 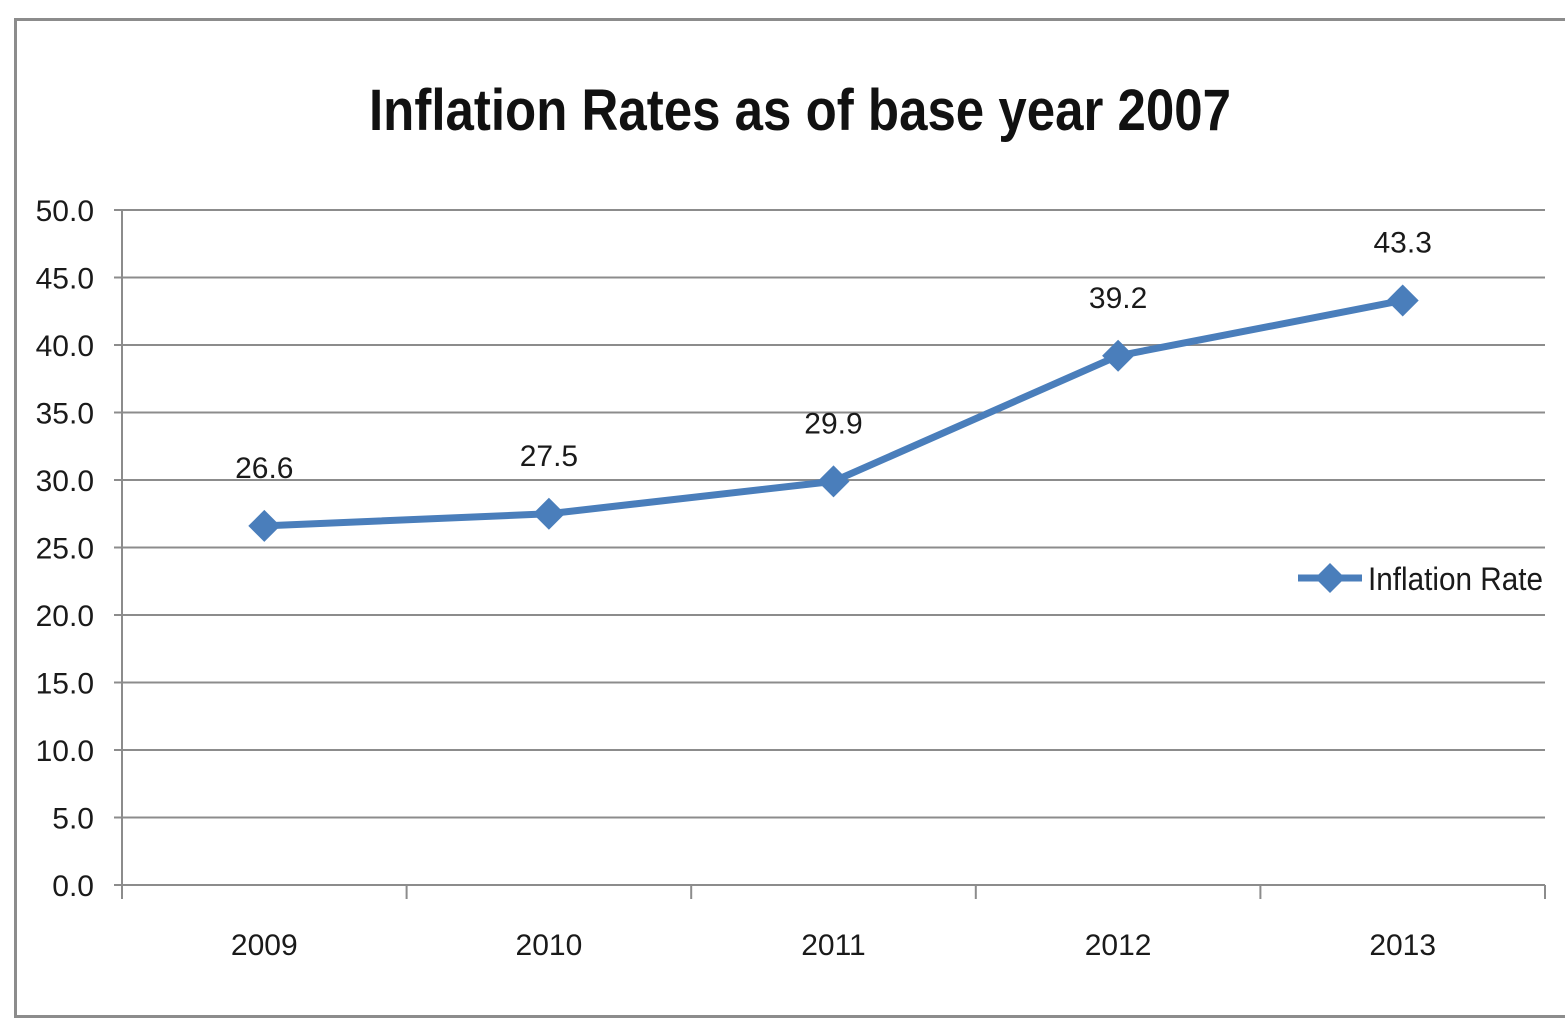 What do you see at coordinates (65, 346) in the screenshot?
I see `y-tick-label: 40.0` at bounding box center [65, 346].